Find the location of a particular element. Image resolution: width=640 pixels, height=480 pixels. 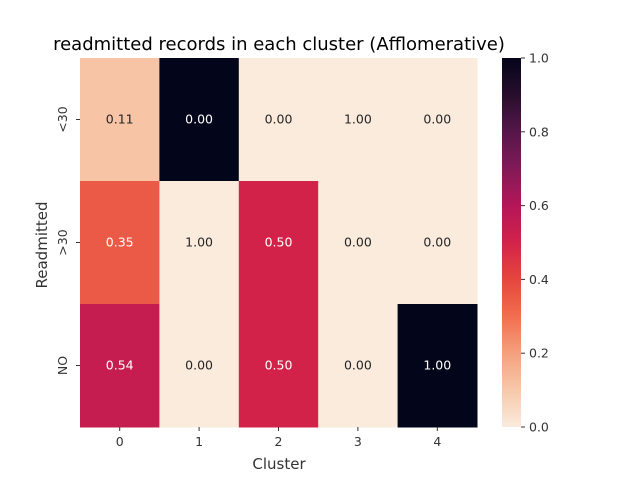

x-tick-label: 1 is located at coordinates (199, 441).